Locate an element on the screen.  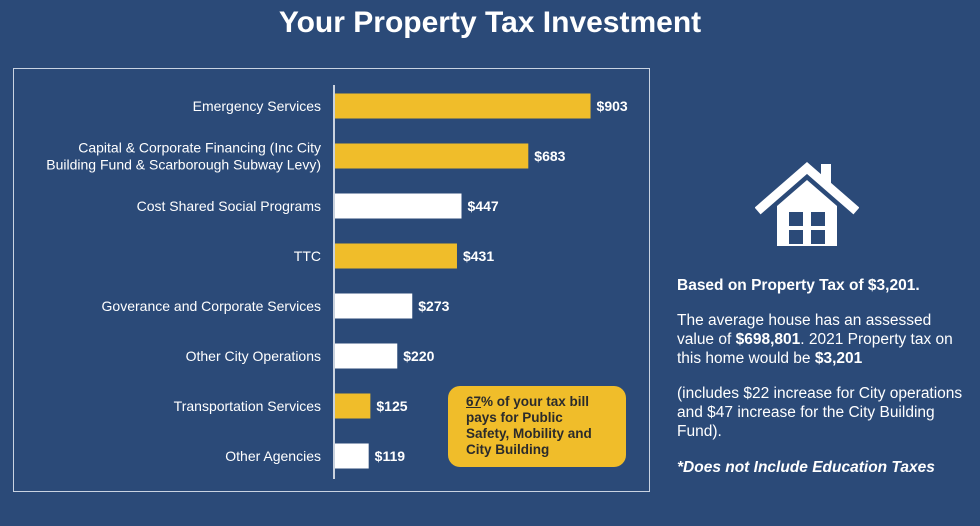
value-label: $273 is located at coordinates (433, 306).